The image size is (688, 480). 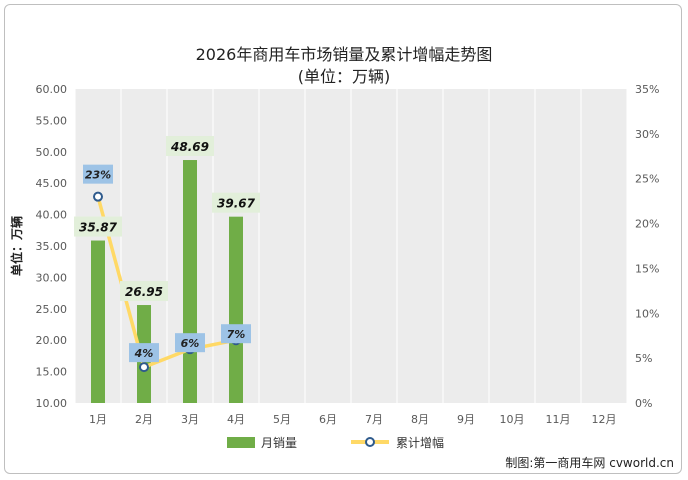 I want to click on y-tick-label: 30.00, so click(x=52, y=277).